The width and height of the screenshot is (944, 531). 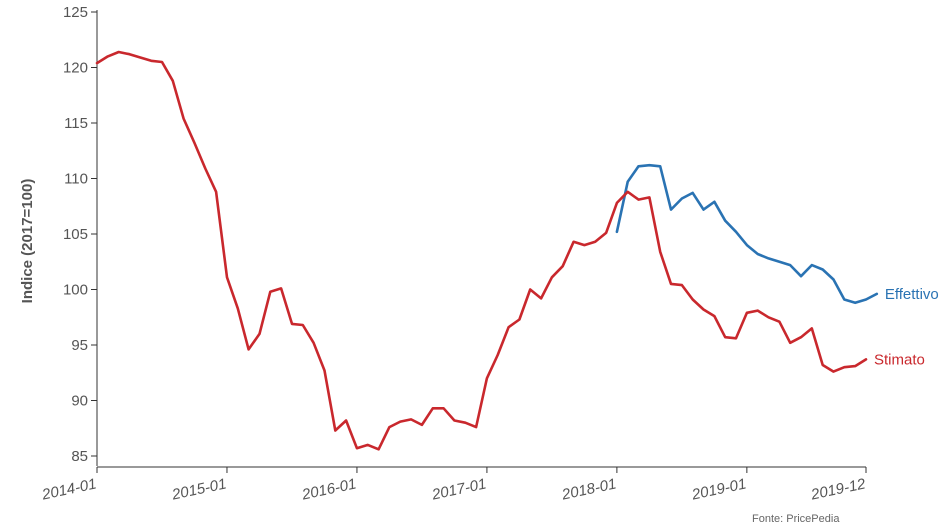 What do you see at coordinates (747, 234) in the screenshot?
I see `series-line-effettivo` at bounding box center [747, 234].